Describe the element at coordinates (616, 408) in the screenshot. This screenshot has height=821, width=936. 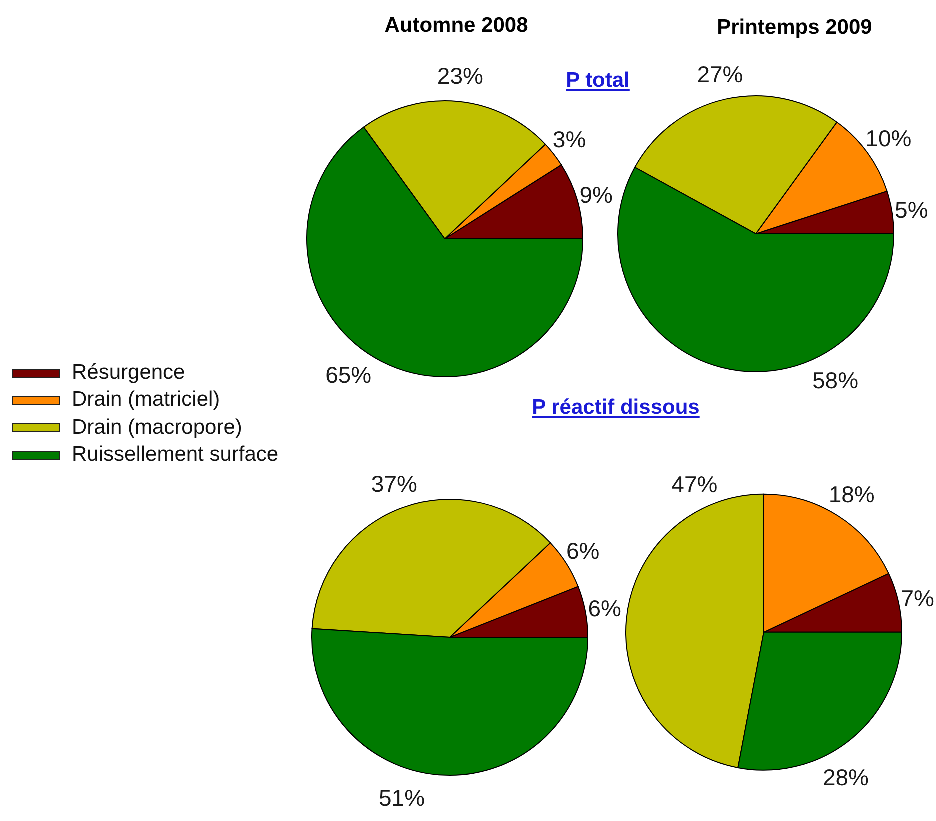
I see `text: P réactif dissous` at that location.